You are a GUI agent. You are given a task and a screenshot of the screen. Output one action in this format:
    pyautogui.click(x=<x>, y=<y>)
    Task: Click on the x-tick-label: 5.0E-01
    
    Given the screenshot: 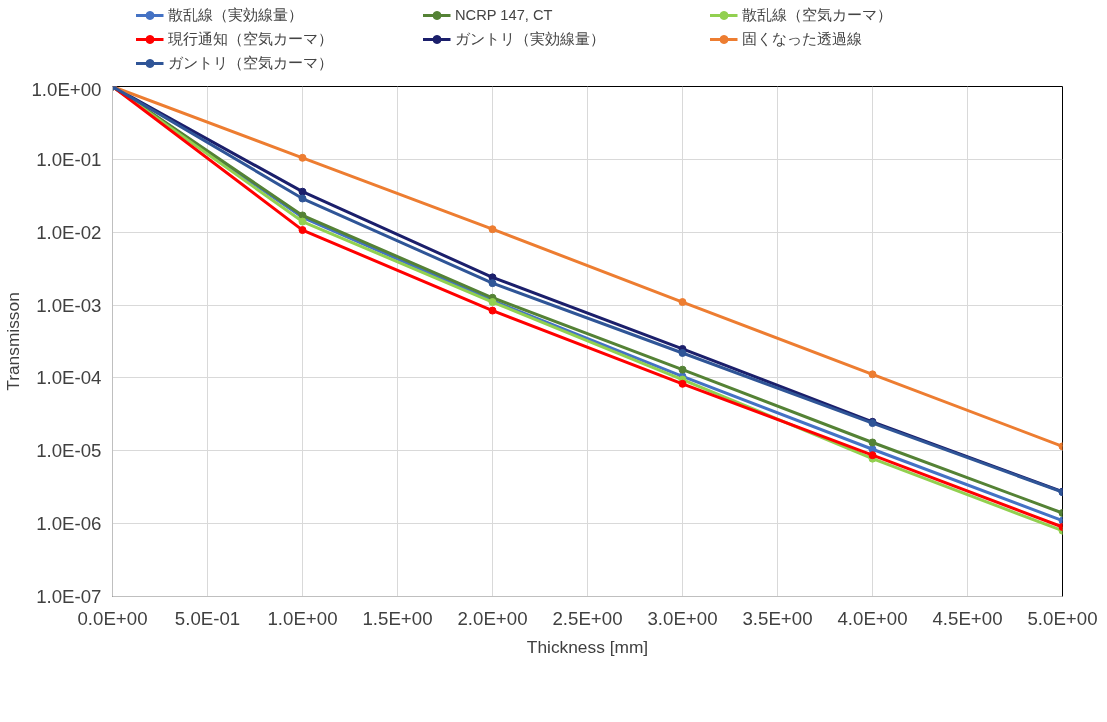 What is the action you would take?
    pyautogui.click(x=207, y=618)
    